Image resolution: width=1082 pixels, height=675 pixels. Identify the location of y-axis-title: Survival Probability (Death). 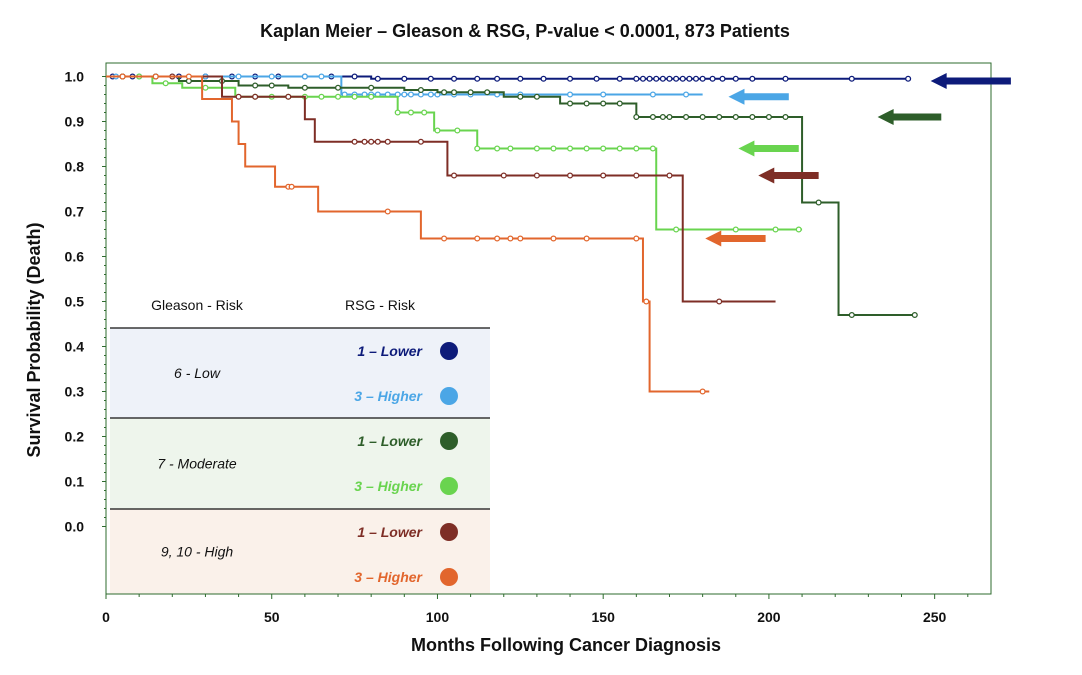
(34, 339).